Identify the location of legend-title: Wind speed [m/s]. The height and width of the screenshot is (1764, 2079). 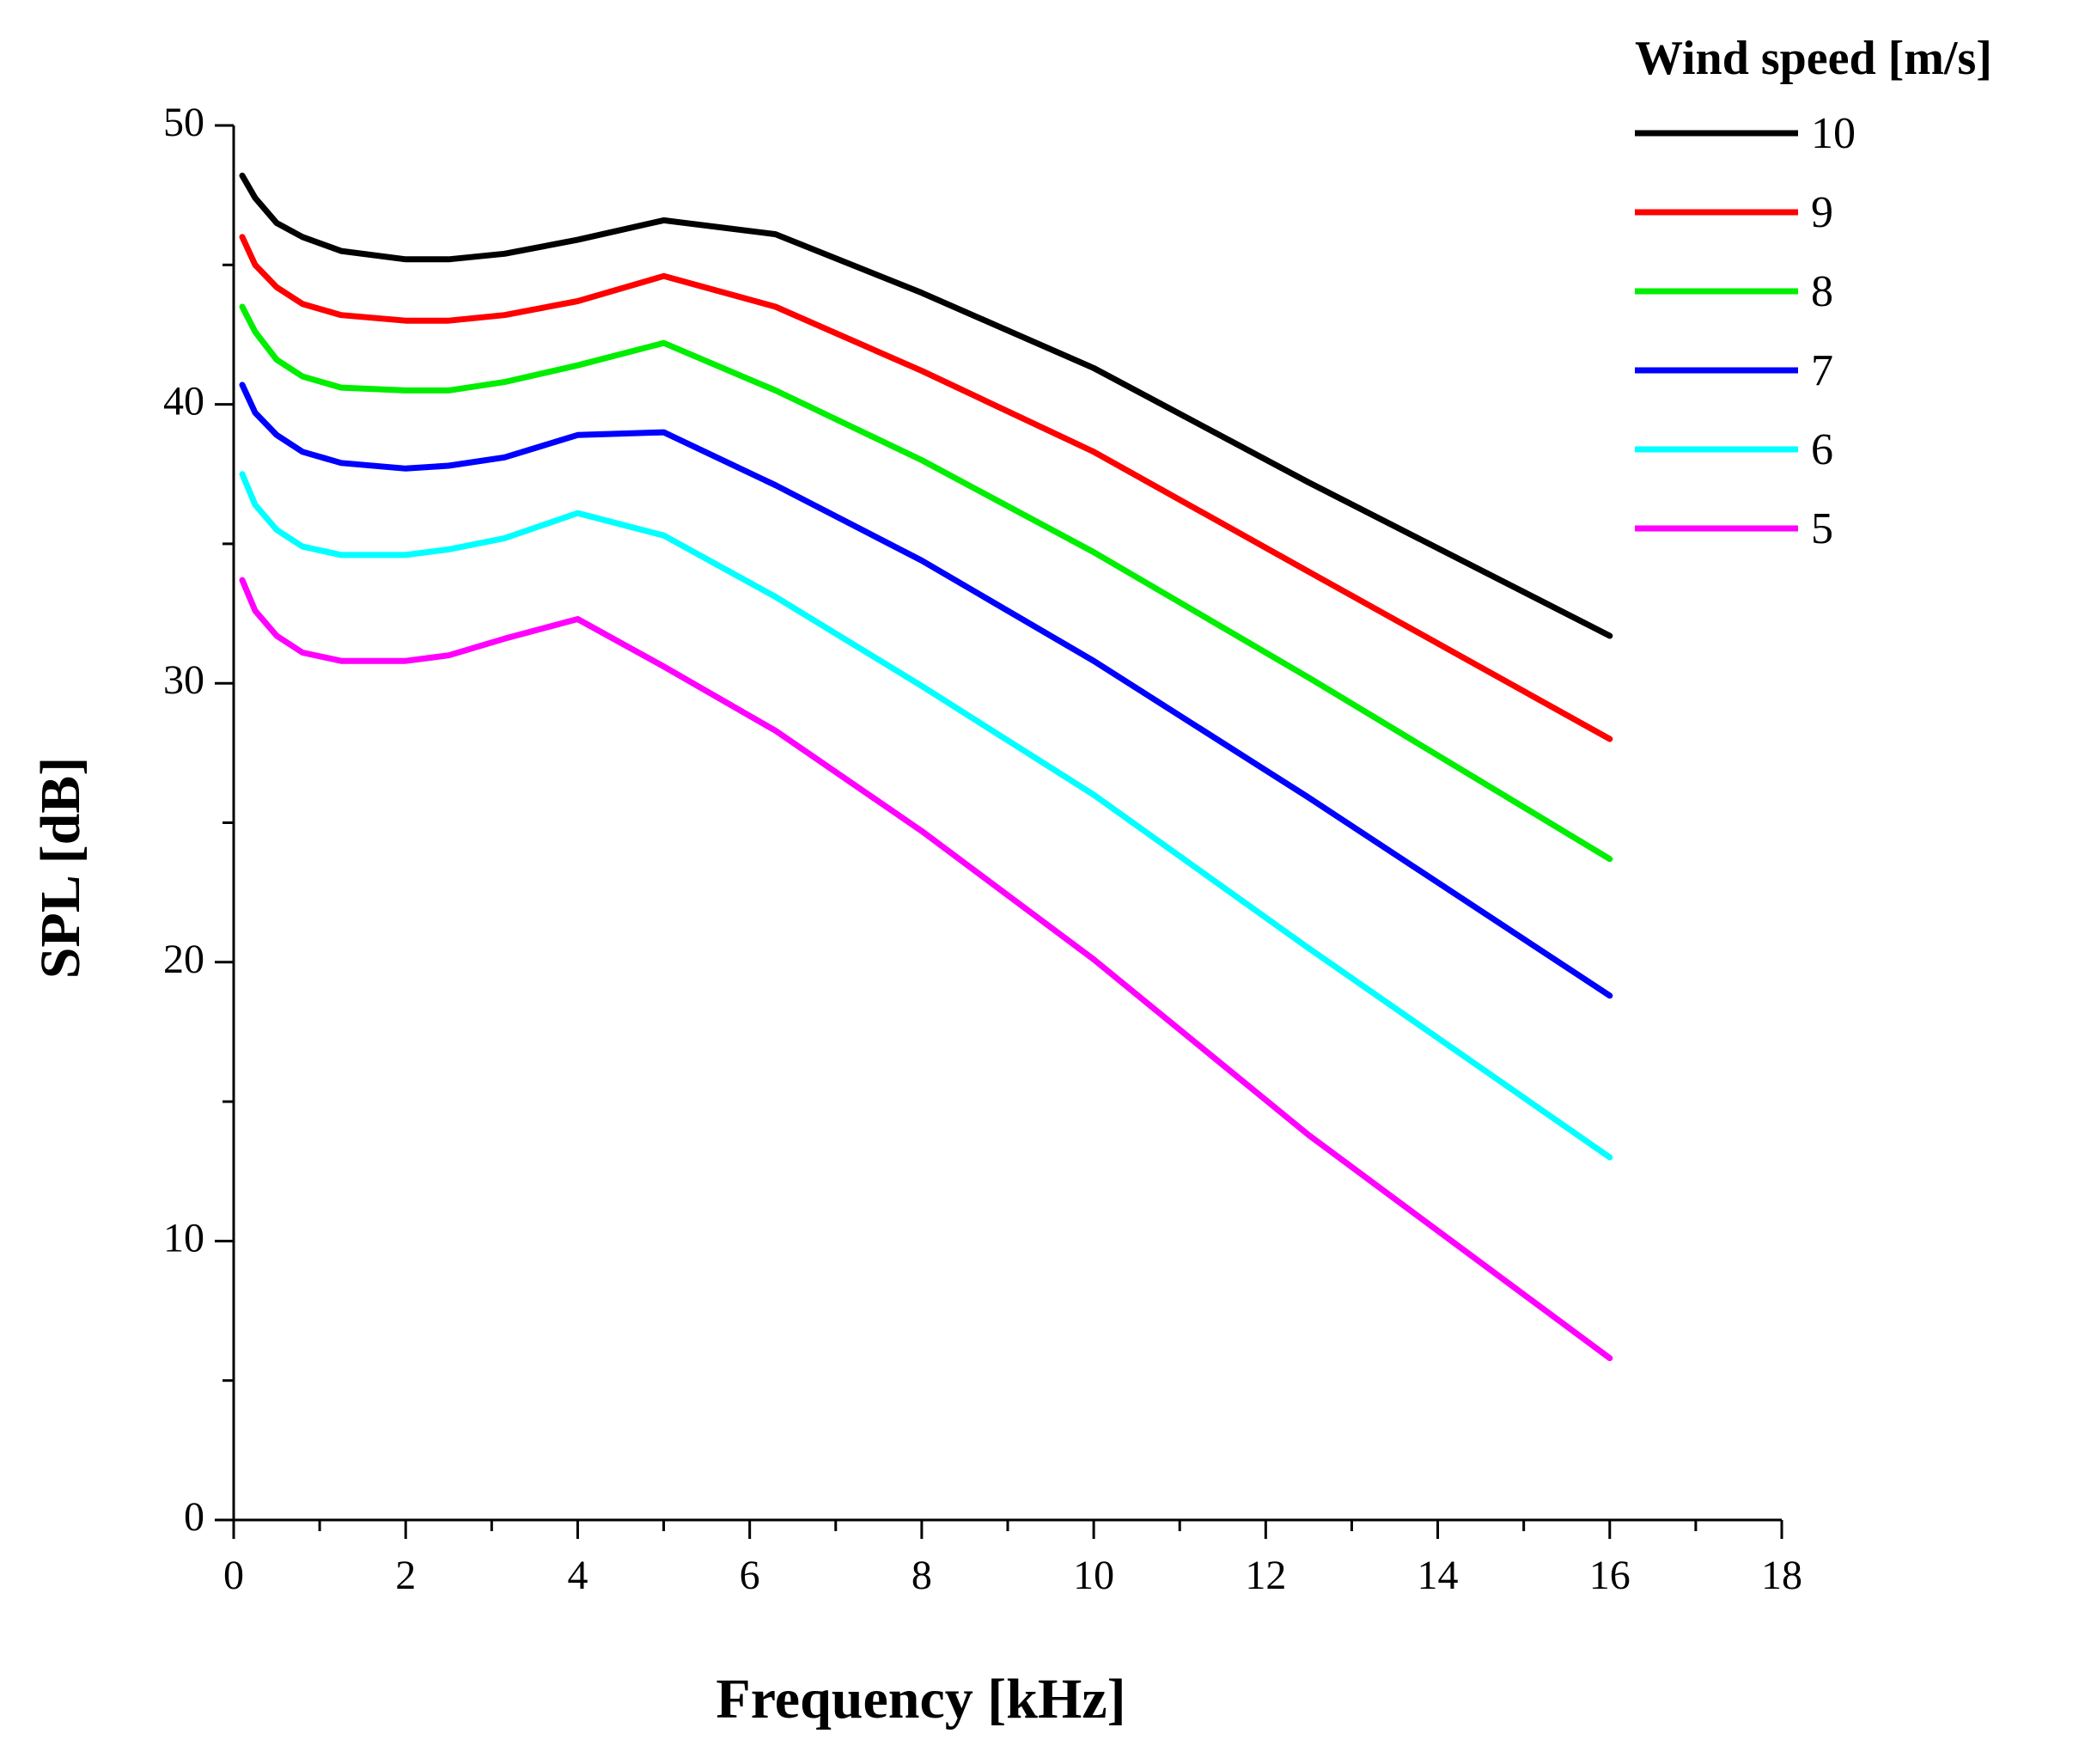
(1813, 59).